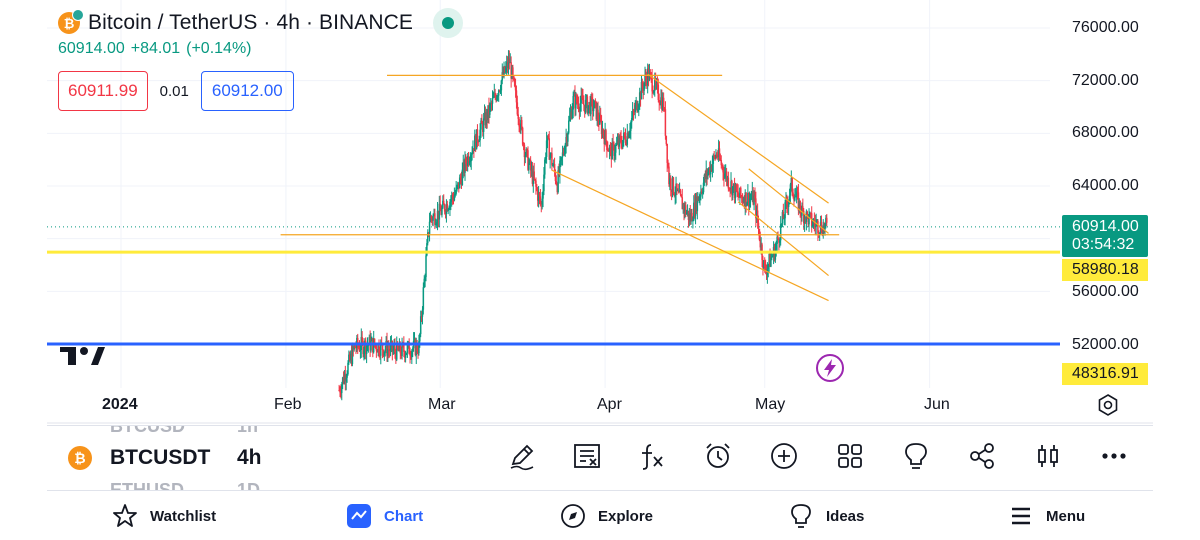 The image size is (1200, 540). Describe the element at coordinates (251, 22) in the screenshot. I see `symbol-title: Bitcoin / TetherUS · 4h · BINANCE` at that location.